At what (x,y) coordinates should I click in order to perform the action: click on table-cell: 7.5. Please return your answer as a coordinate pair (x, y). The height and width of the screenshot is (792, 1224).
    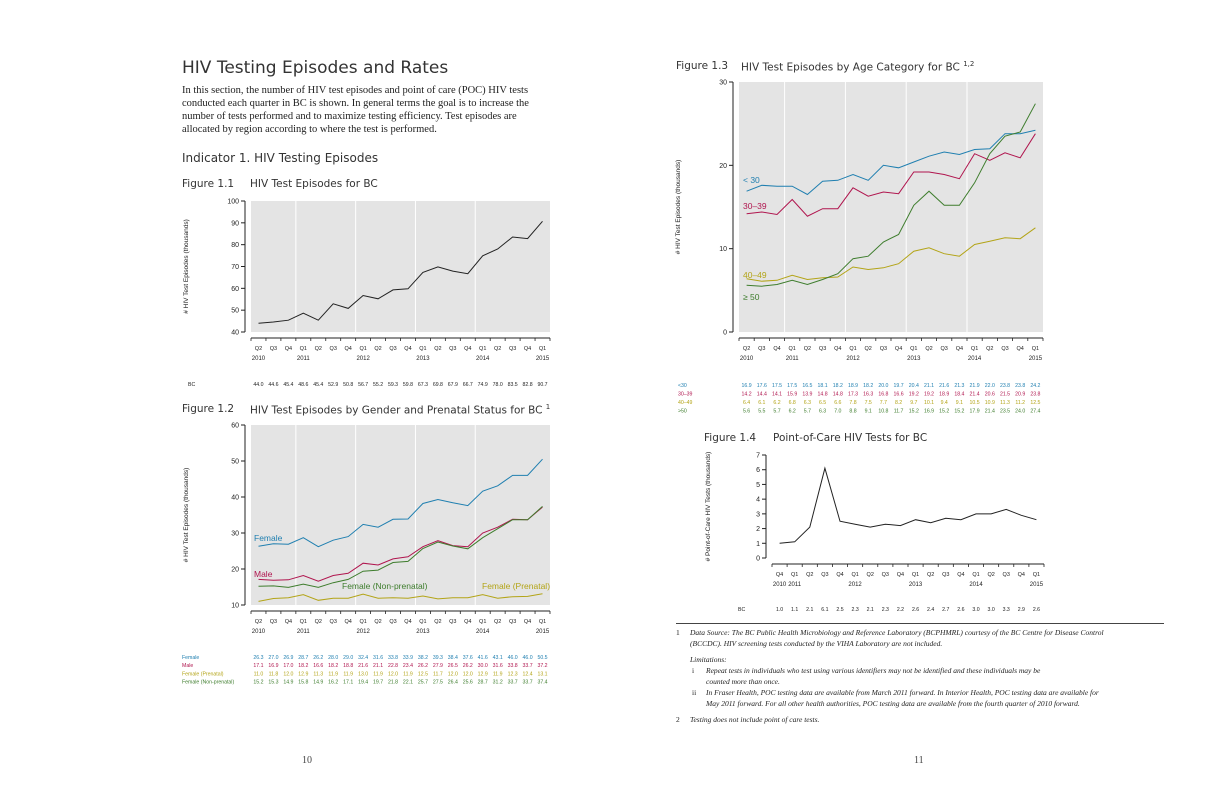
    Looking at the image, I should click on (868, 403).